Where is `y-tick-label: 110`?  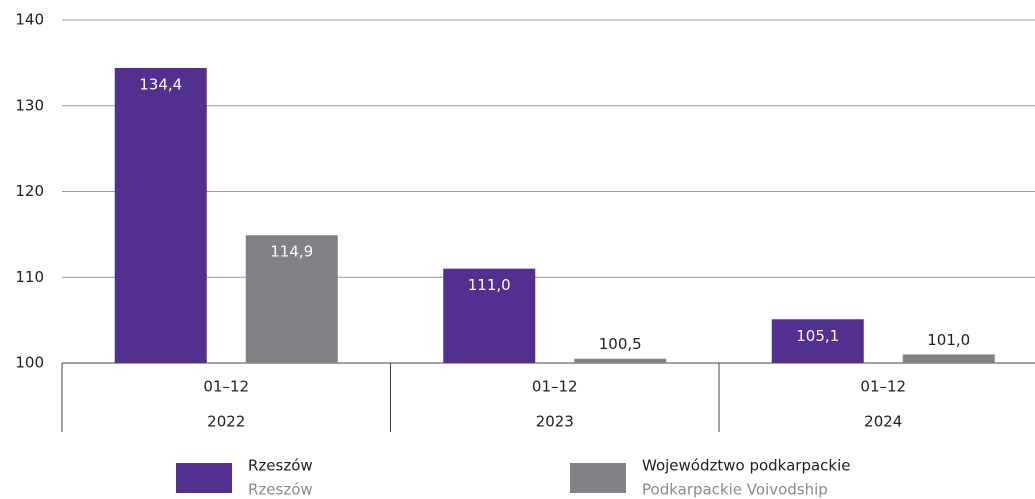 y-tick-label: 110 is located at coordinates (29, 277).